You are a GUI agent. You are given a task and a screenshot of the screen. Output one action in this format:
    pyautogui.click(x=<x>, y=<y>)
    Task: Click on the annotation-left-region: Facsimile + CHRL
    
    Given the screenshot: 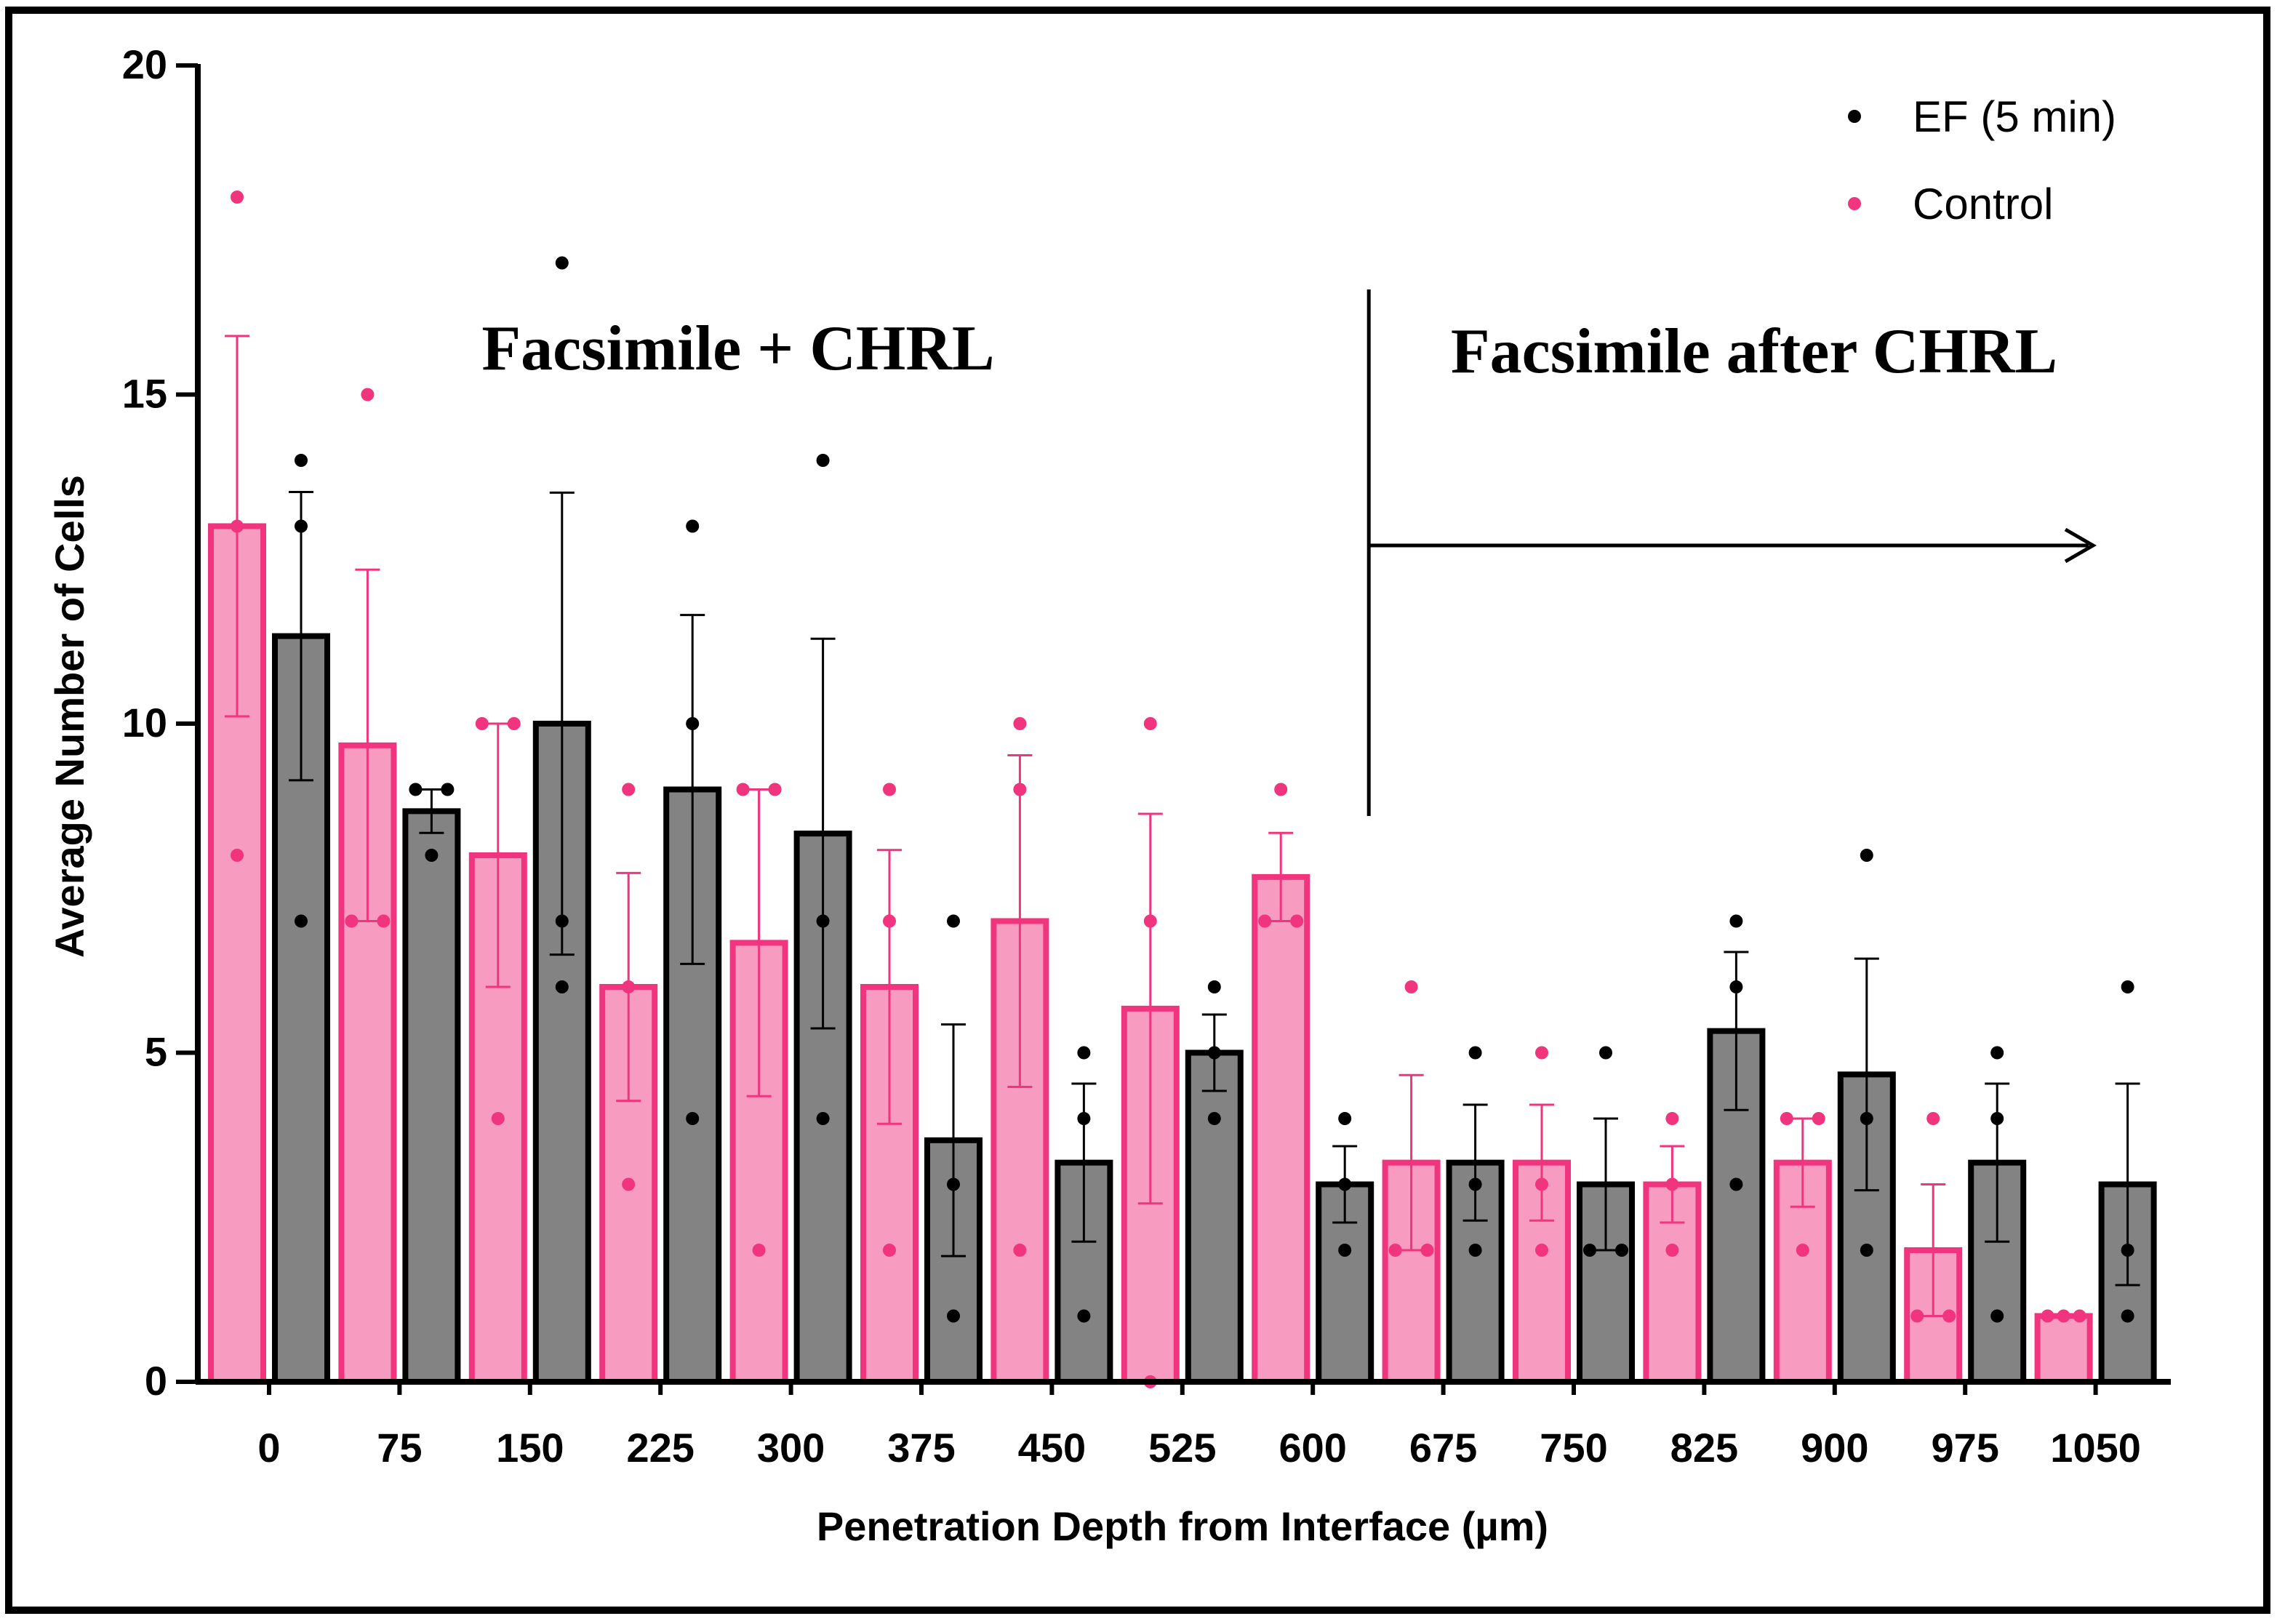 What is the action you would take?
    pyautogui.click(x=737, y=348)
    